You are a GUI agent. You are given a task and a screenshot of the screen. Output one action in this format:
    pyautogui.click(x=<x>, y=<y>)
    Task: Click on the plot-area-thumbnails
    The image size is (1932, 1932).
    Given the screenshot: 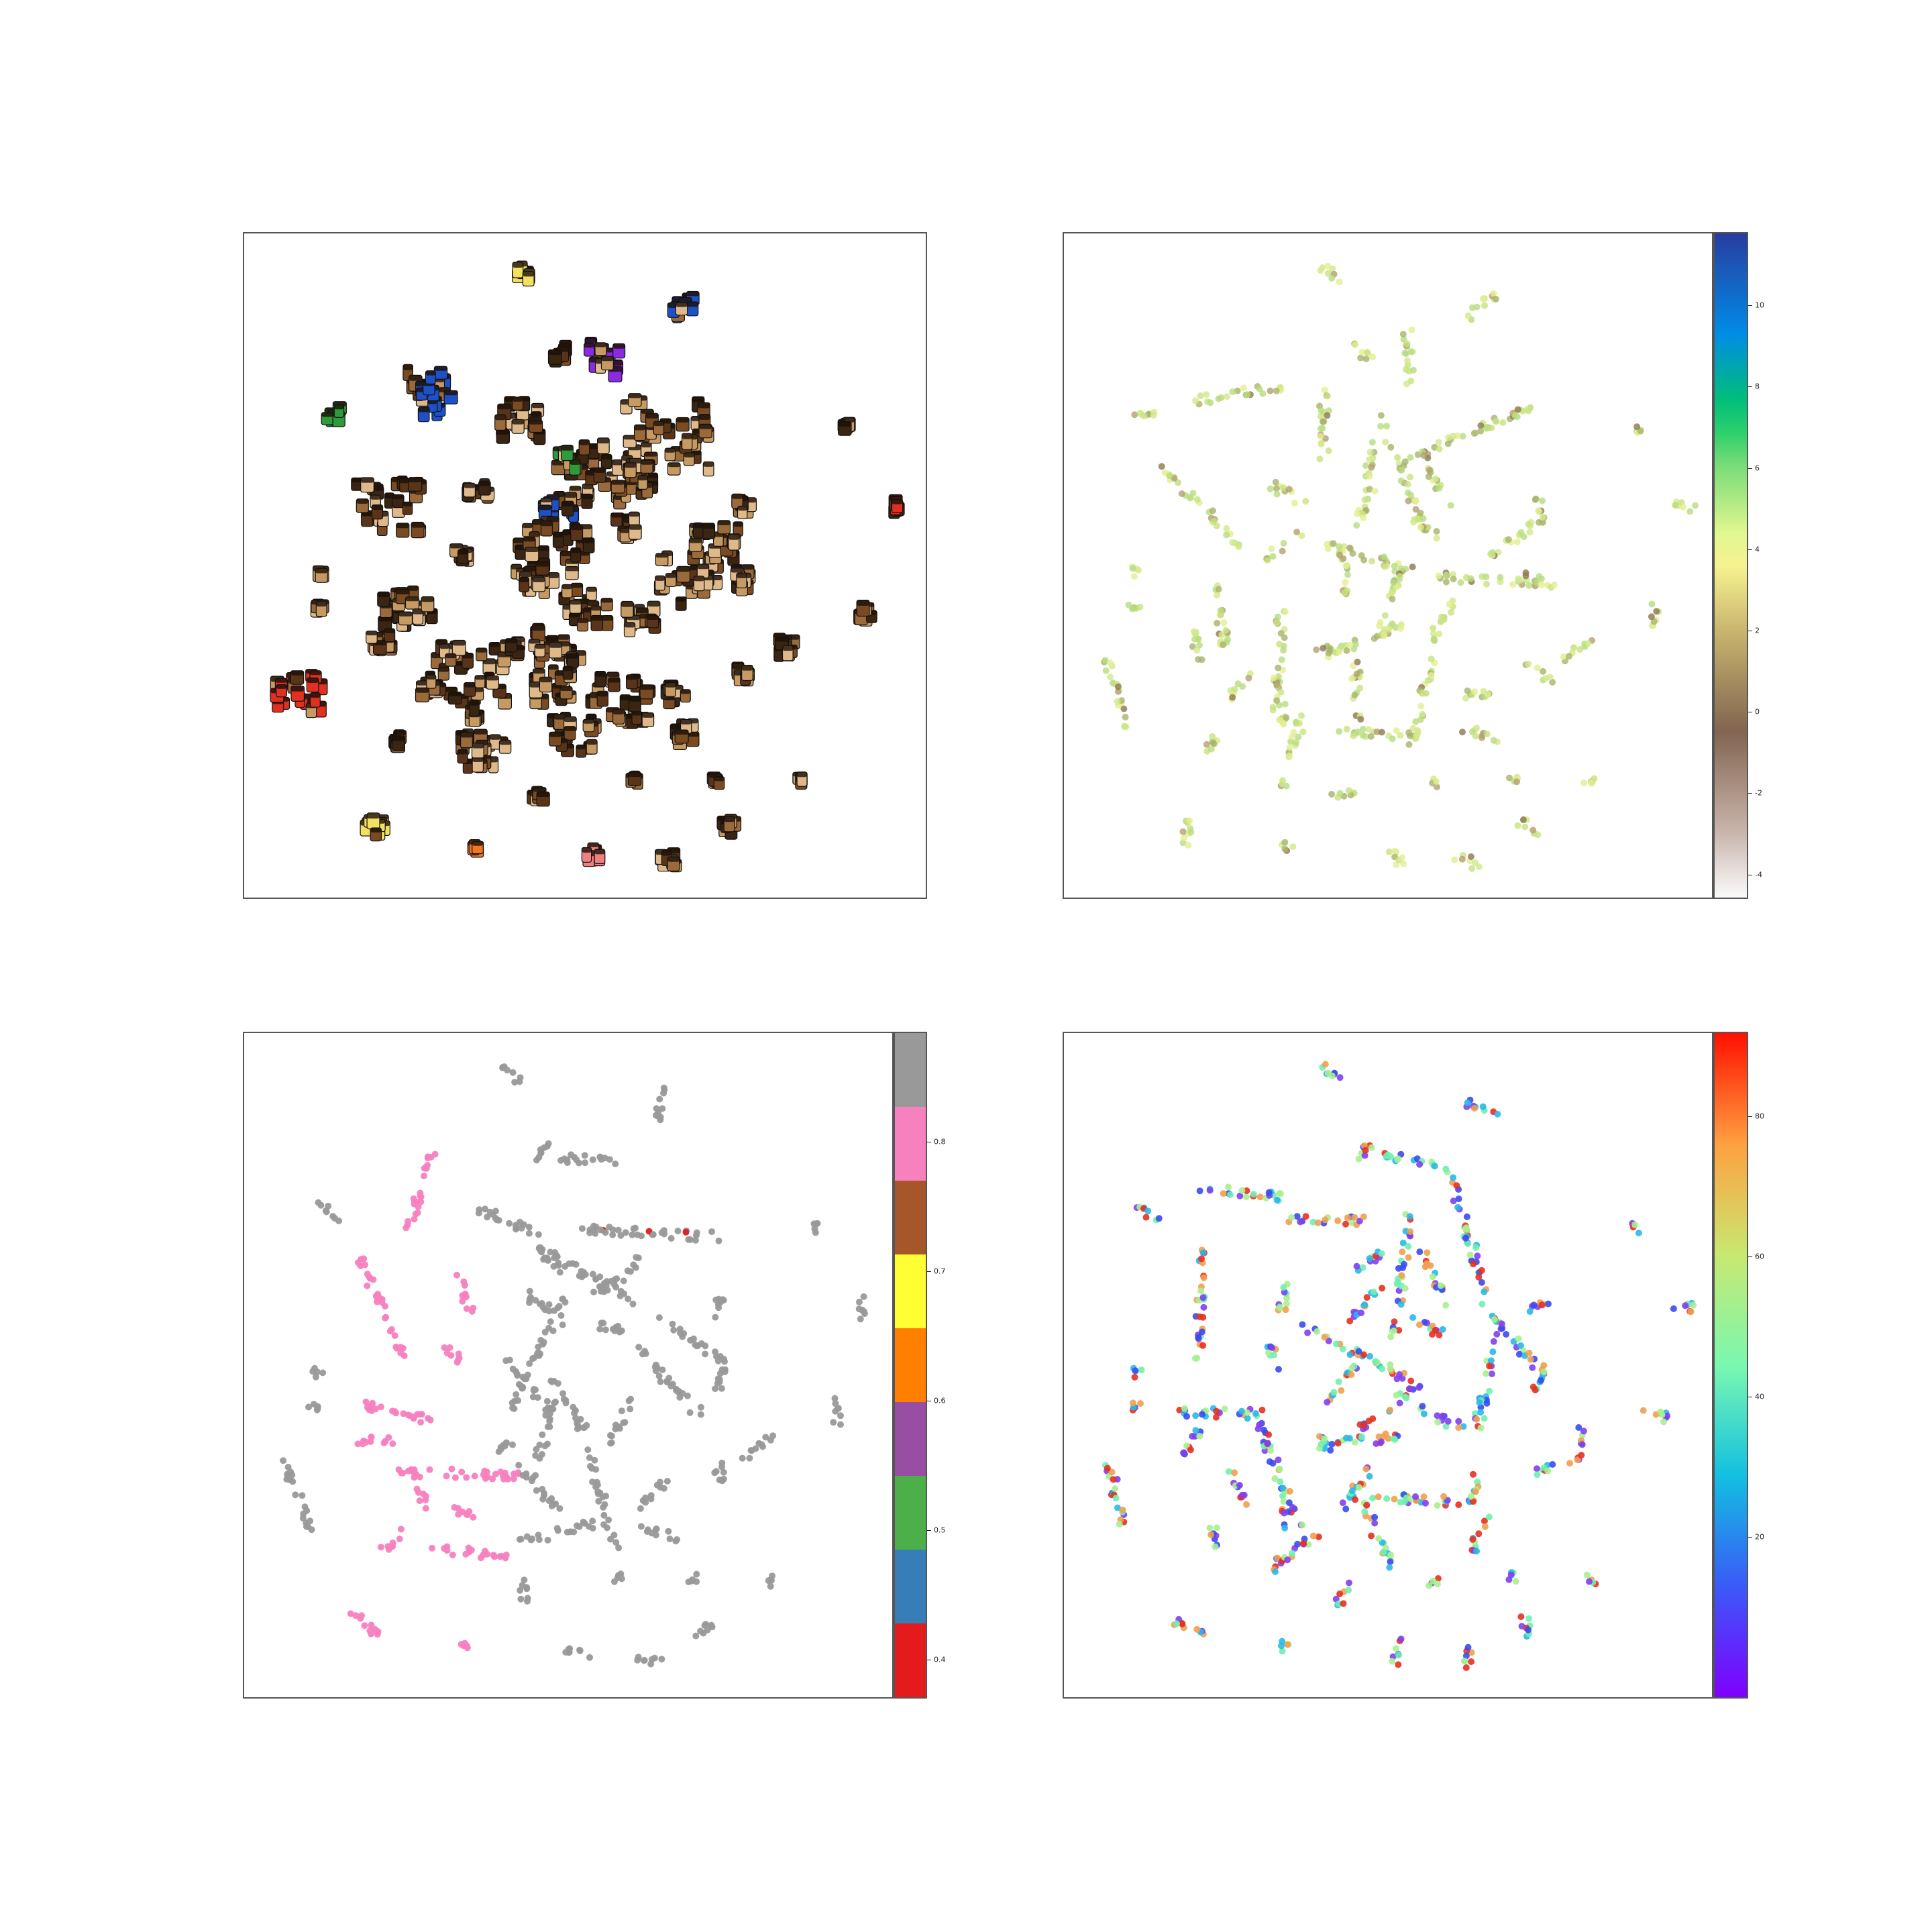 What is the action you would take?
    pyautogui.click(x=587, y=566)
    